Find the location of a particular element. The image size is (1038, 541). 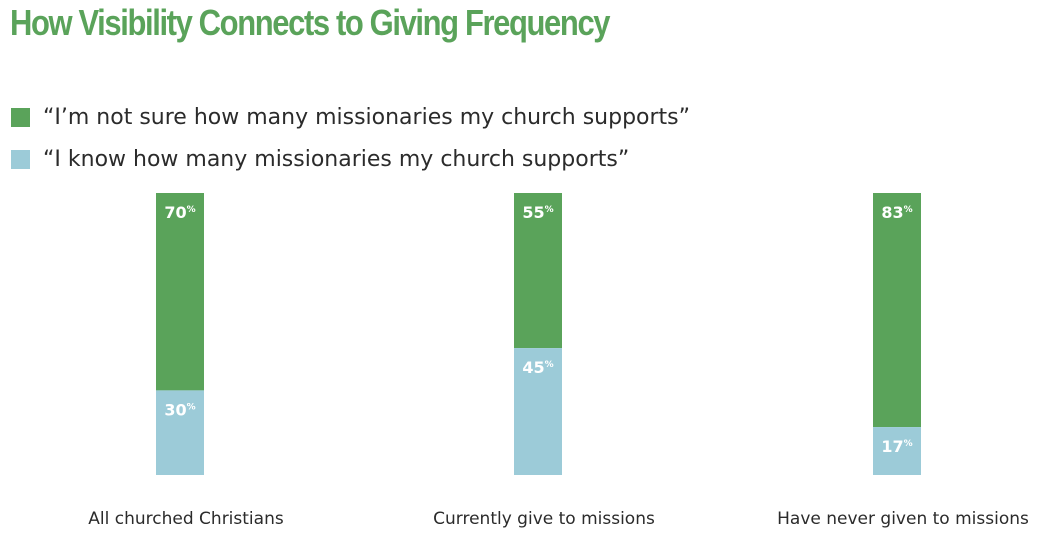

category-label-have-never-given-to-missions: Have never given to missions is located at coordinates (903, 519).